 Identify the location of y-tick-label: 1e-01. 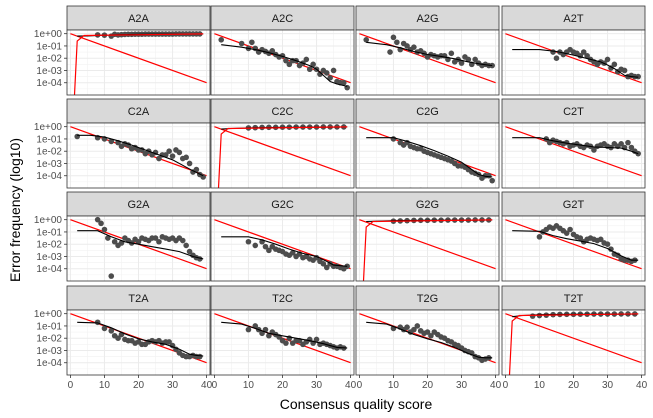
(49, 46).